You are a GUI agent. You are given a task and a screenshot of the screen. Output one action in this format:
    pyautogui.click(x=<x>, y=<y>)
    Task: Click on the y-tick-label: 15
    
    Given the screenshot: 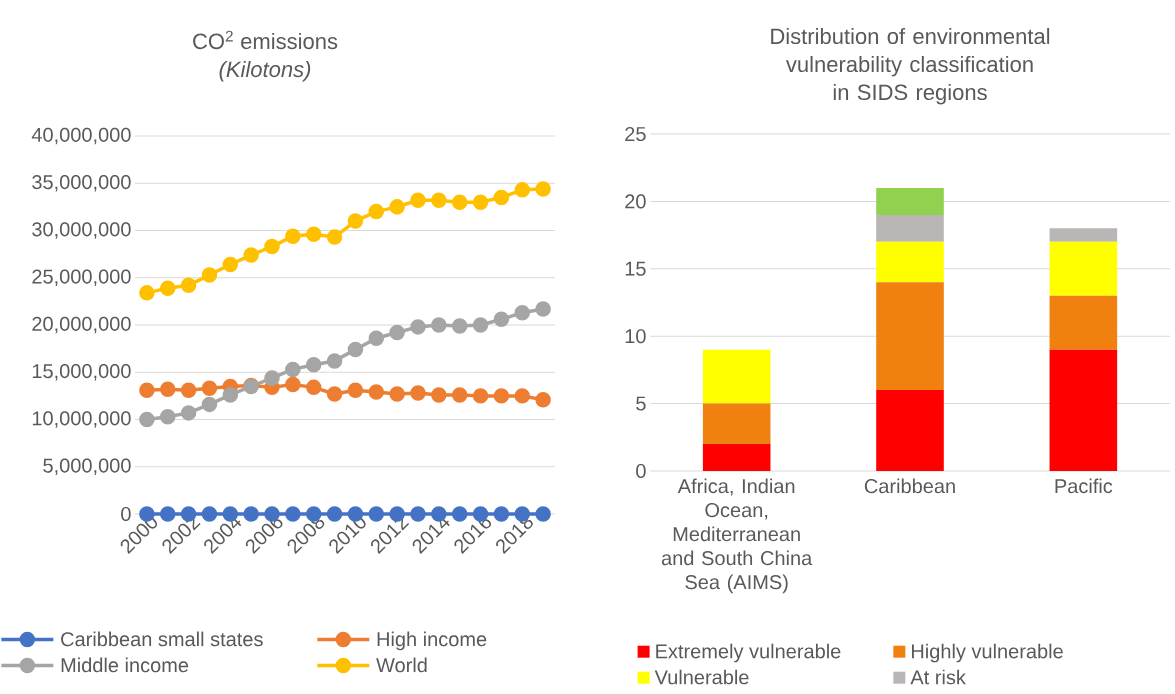 What is the action you would take?
    pyautogui.click(x=635, y=268)
    